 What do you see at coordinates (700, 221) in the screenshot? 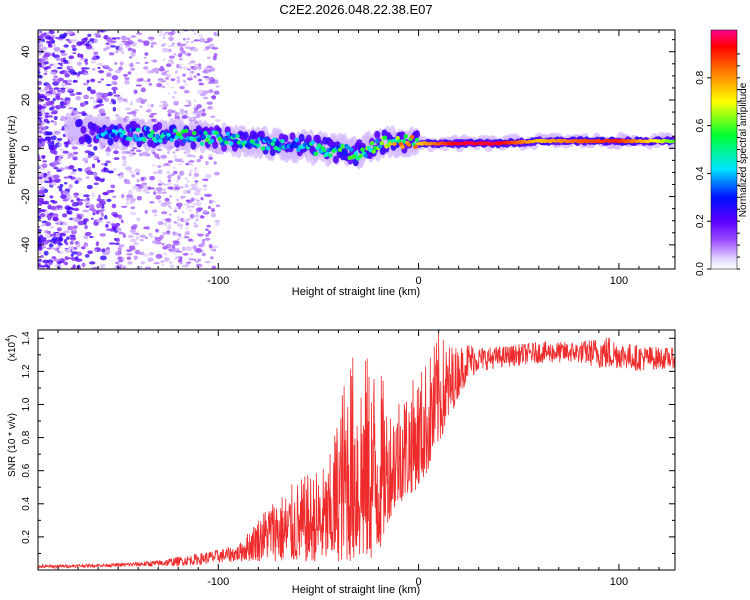
I see `colorbar-tick-label: 0.2` at bounding box center [700, 221].